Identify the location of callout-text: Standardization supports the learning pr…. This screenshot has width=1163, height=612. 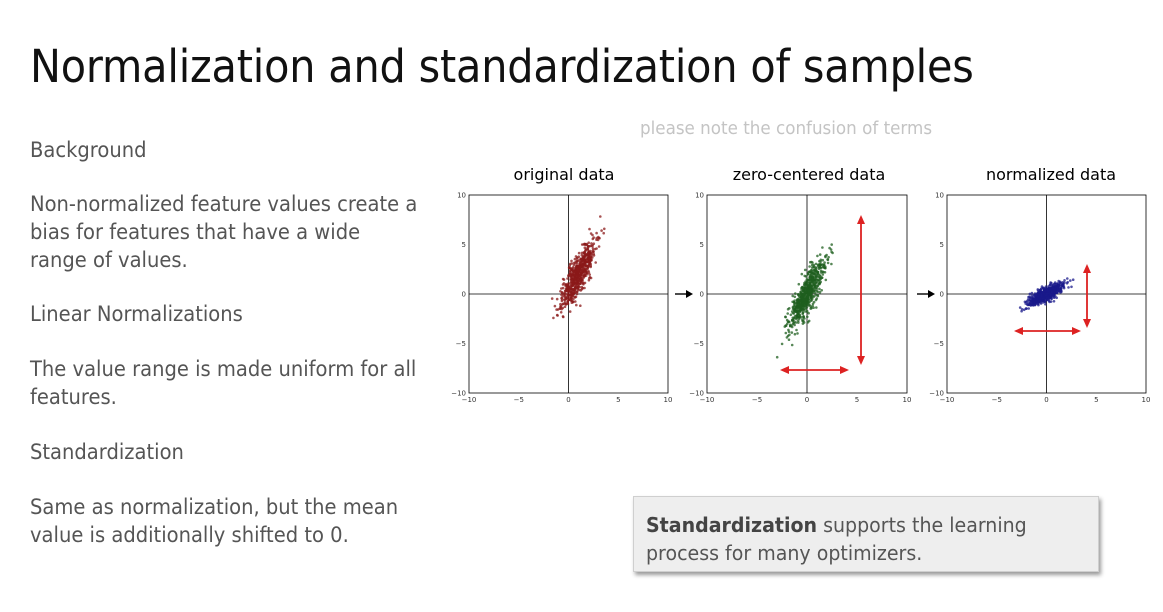
(869, 539).